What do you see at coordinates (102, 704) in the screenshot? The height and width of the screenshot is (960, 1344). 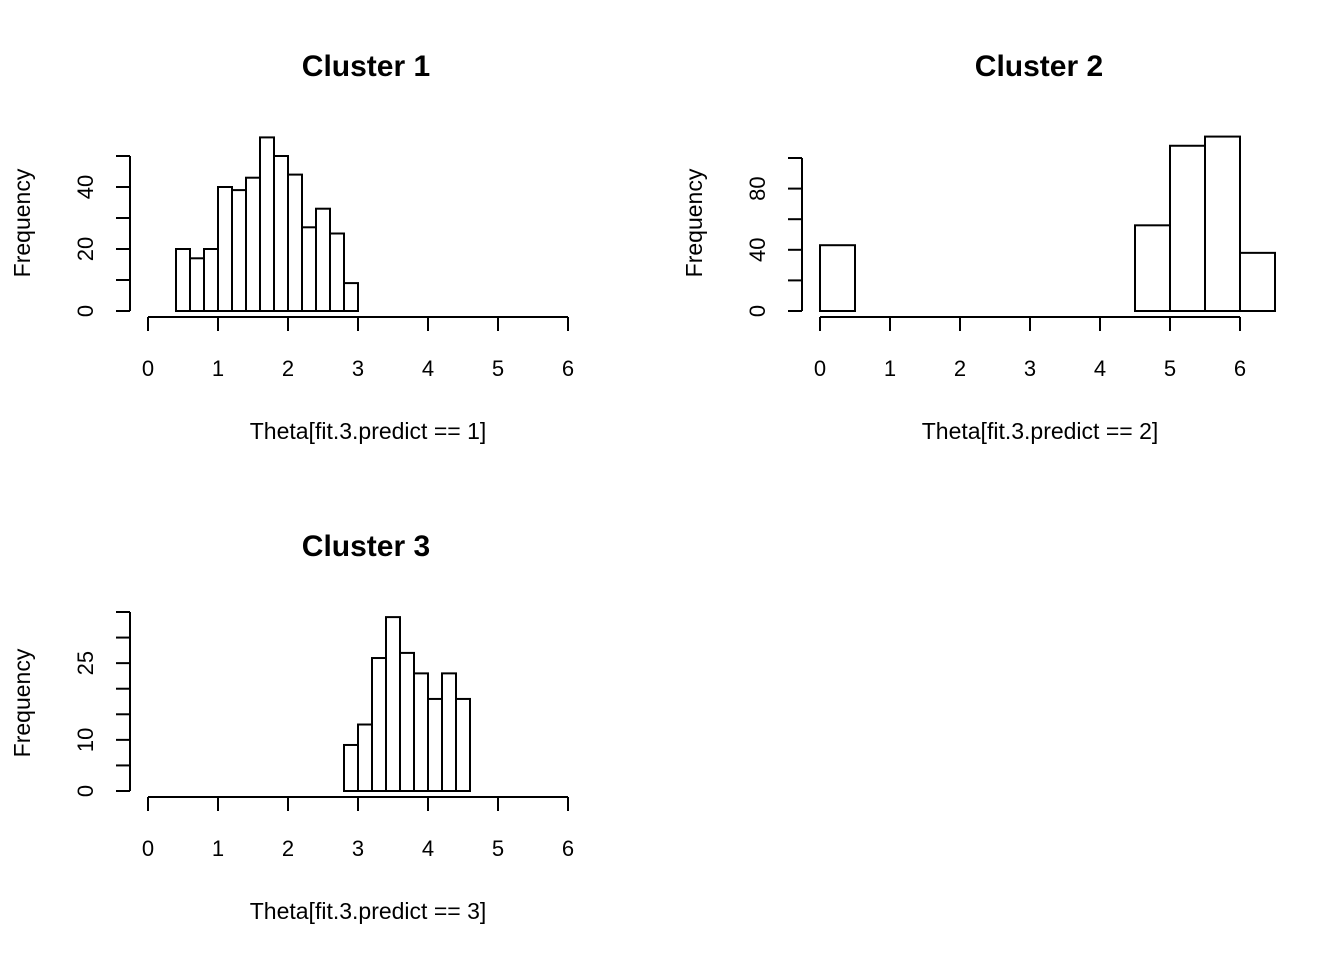 I see `y-axis: 0 10 25` at bounding box center [102, 704].